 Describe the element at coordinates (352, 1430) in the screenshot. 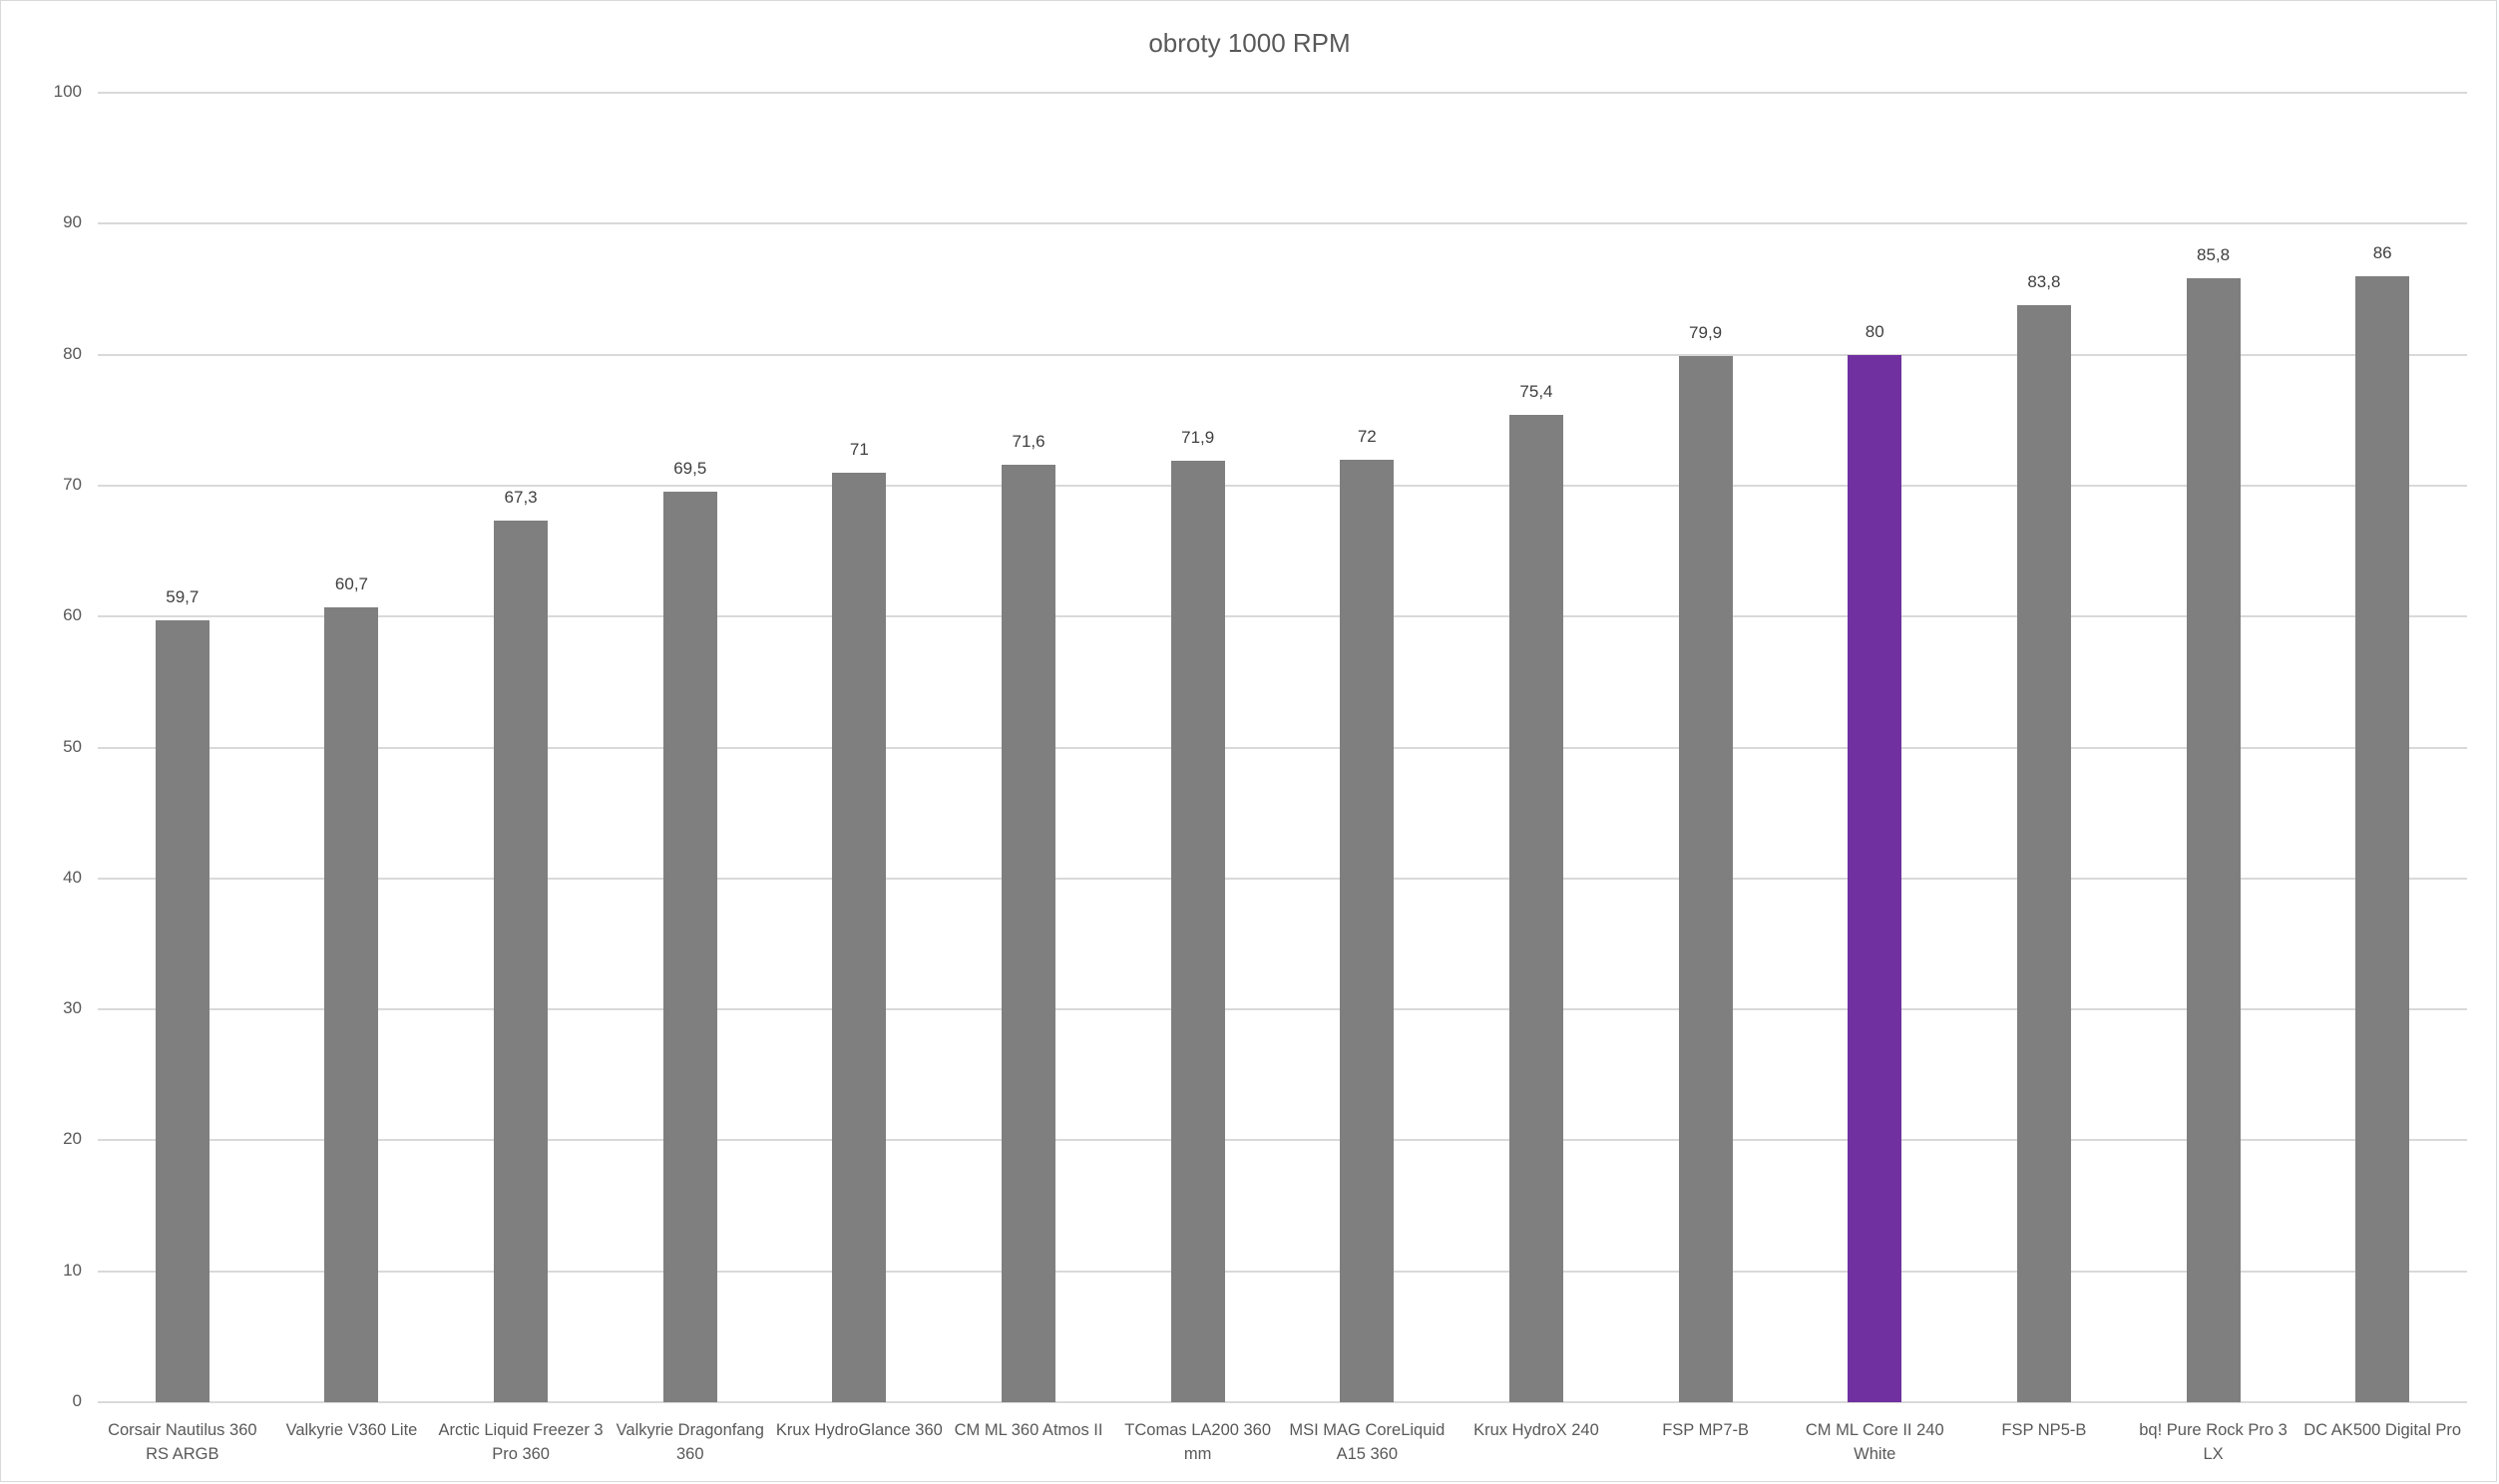

I see `x-tick-label: Valkyrie V360 Lite` at that location.